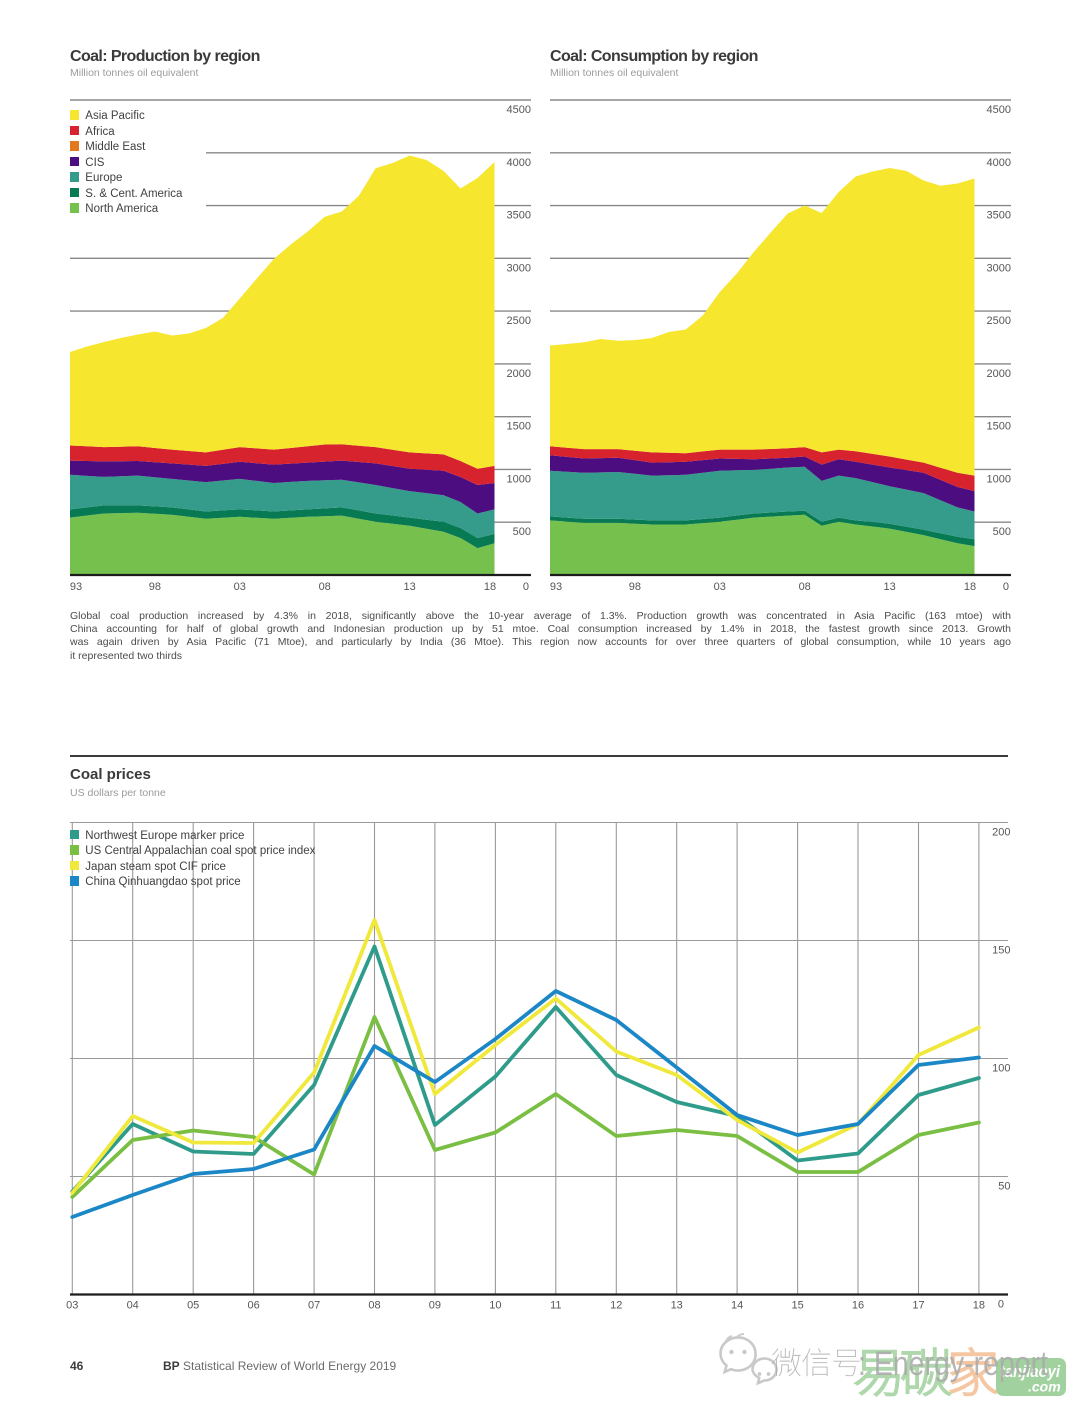 The width and height of the screenshot is (1080, 1407). Describe the element at coordinates (737, 1306) in the screenshot. I see `svg-text: 14` at that location.